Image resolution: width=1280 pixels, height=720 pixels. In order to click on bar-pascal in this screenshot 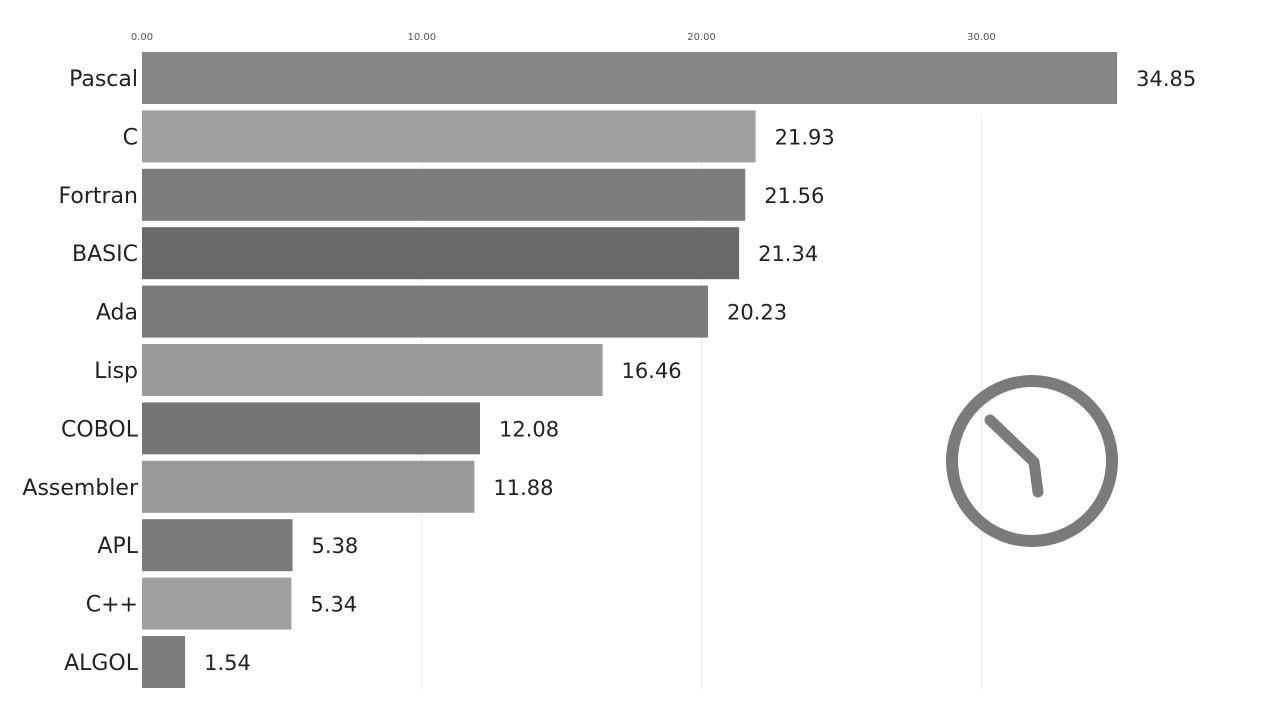, I will do `click(630, 78)`.